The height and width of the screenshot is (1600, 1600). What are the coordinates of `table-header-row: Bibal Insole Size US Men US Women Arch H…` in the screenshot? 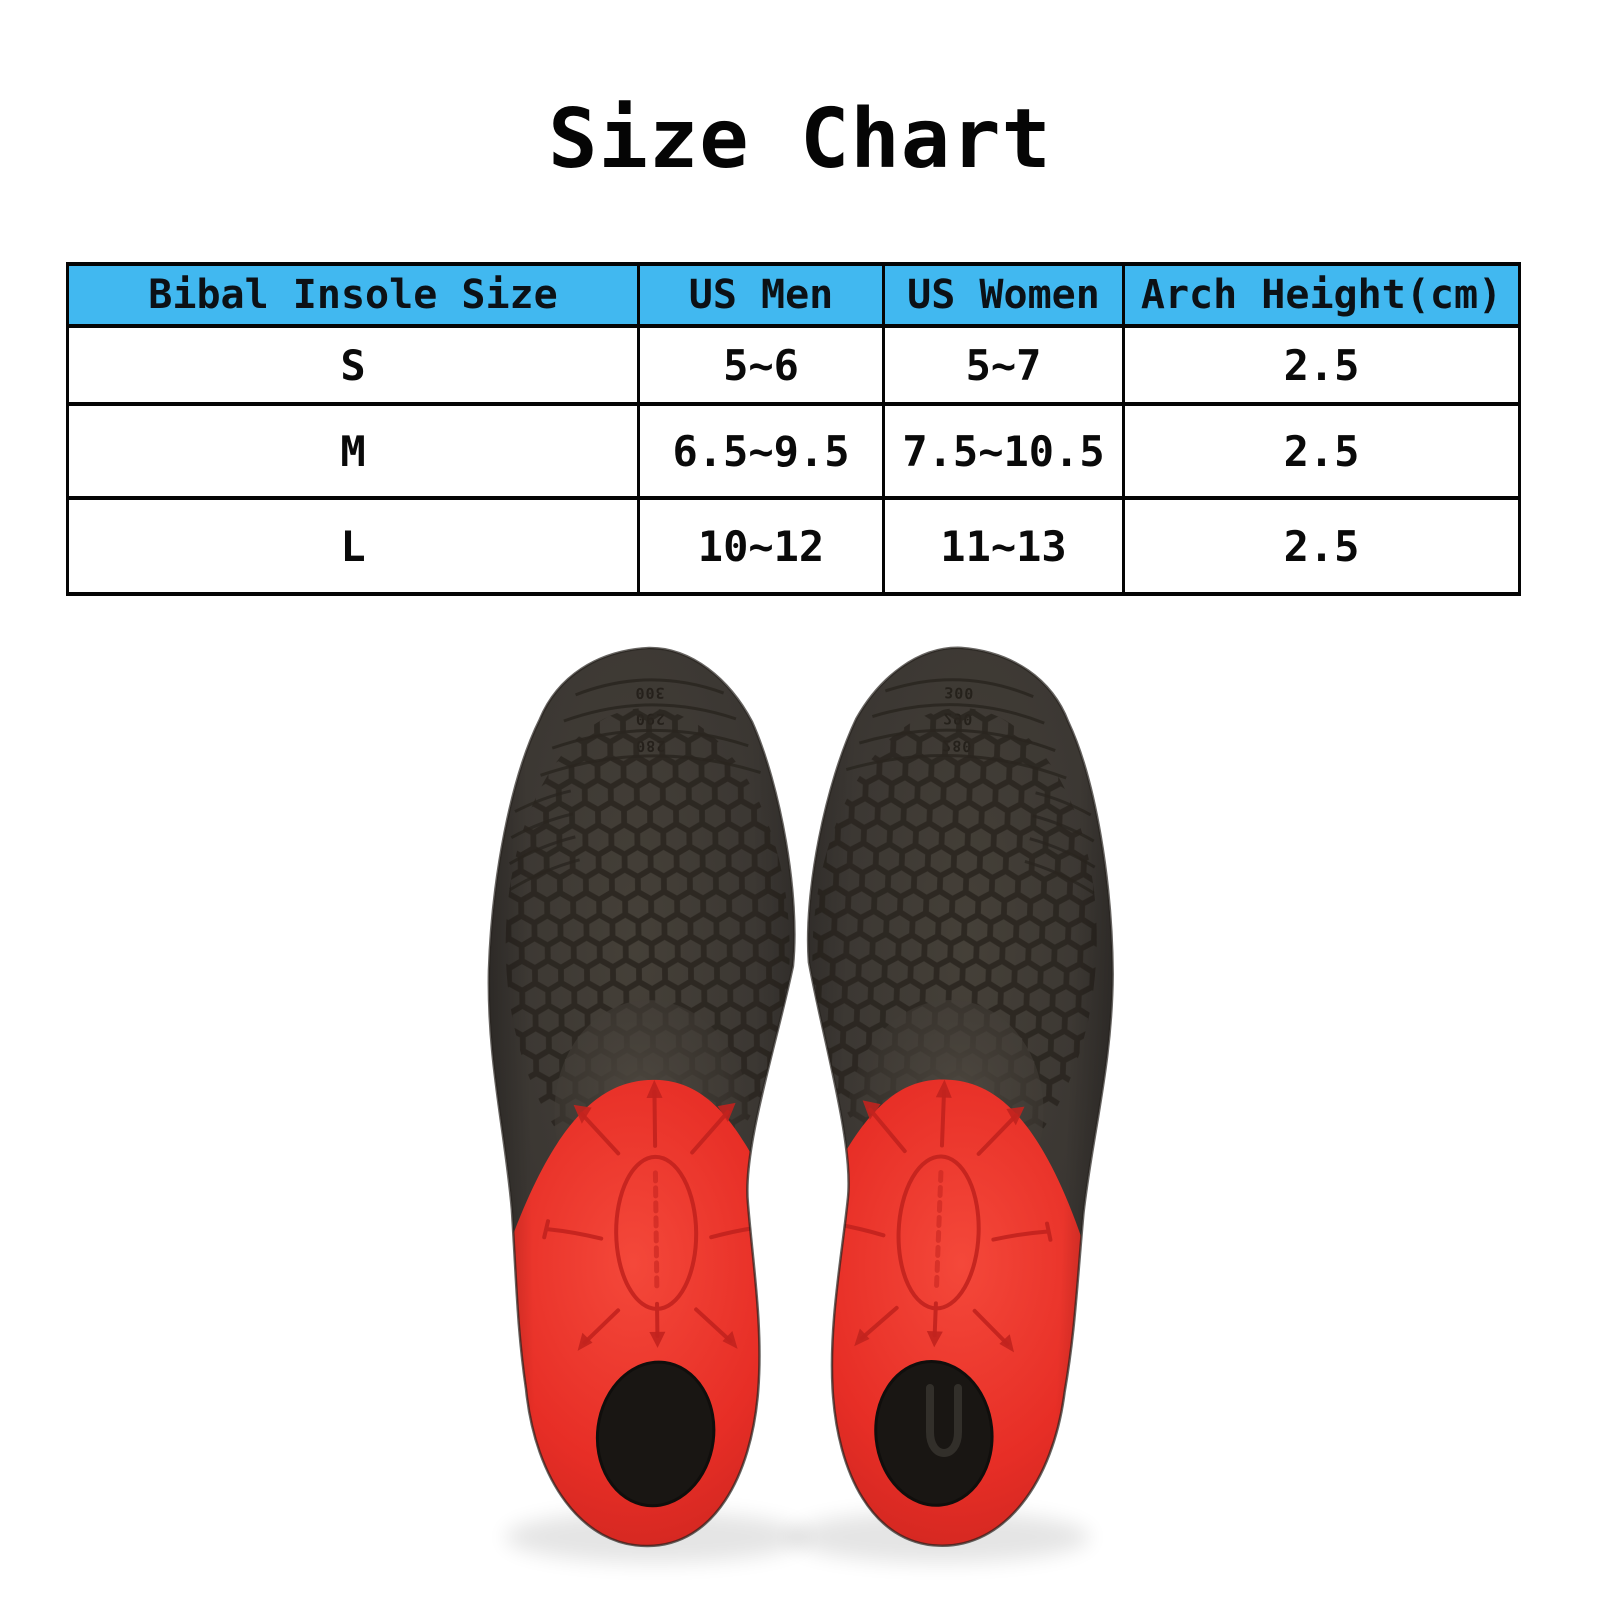 It's located at (793, 295).